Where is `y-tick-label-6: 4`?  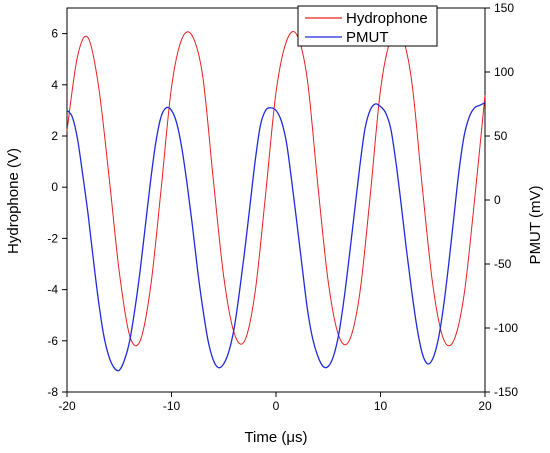
y-tick-label-6: 4 is located at coordinates (54, 85).